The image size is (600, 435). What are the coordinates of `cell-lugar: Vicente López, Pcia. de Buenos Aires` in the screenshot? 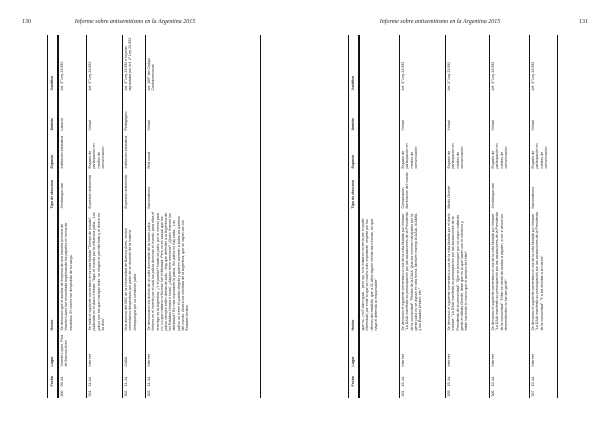 It's located at (64, 350).